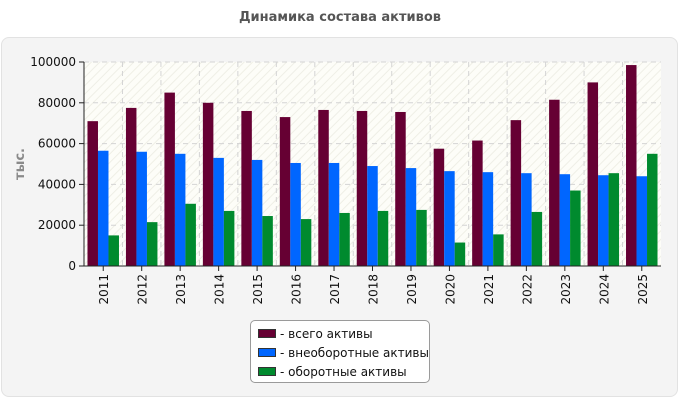  I want to click on y-tick-label: 40000, so click(57, 184).